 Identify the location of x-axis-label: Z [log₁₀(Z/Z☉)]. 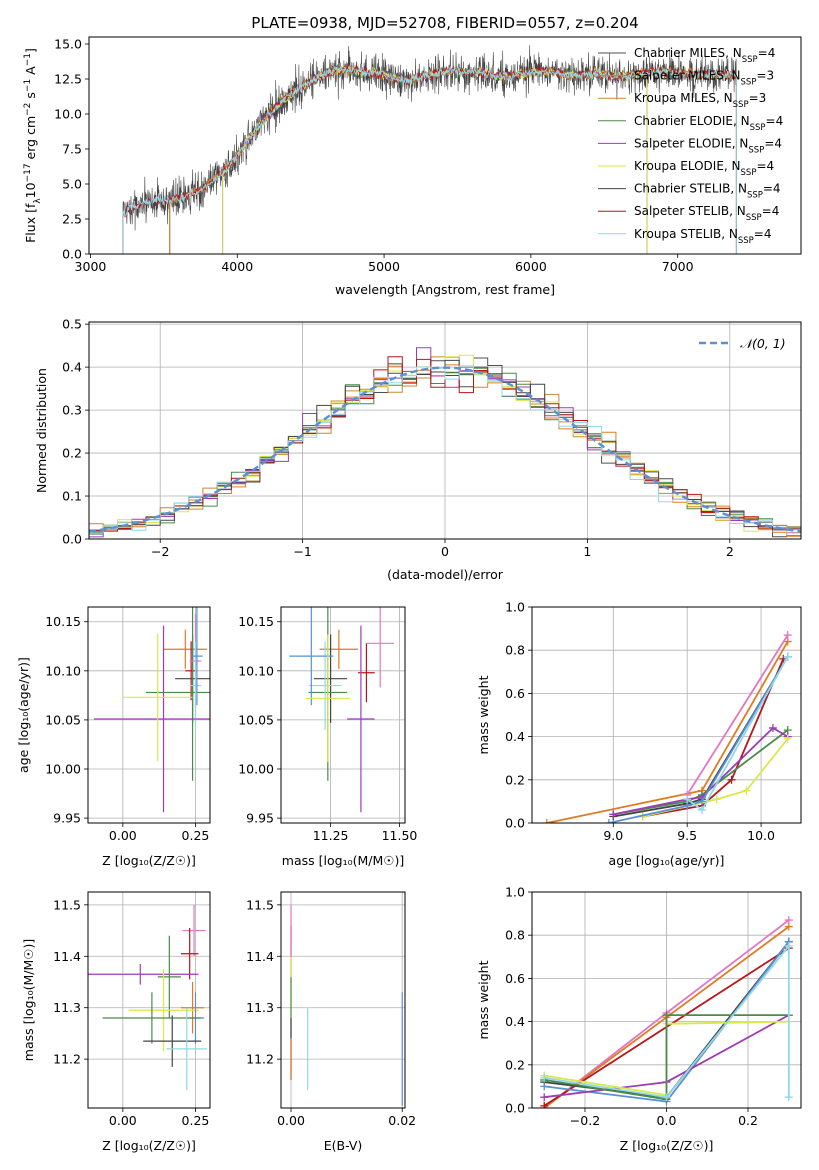
(149, 1145).